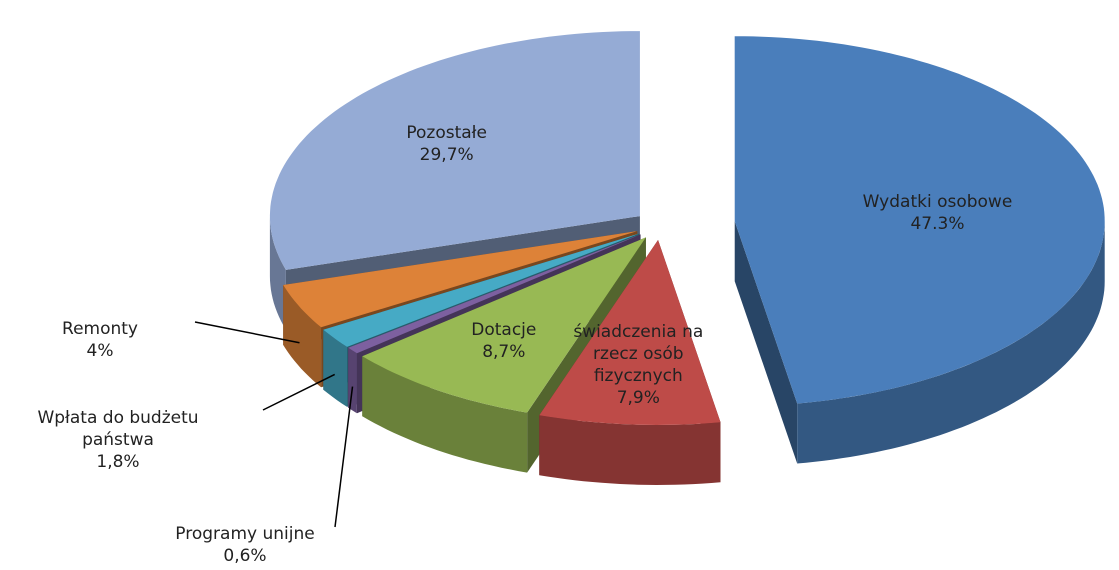 The height and width of the screenshot is (570, 1119). I want to click on slice-value-label: 7,9%, so click(638, 398).